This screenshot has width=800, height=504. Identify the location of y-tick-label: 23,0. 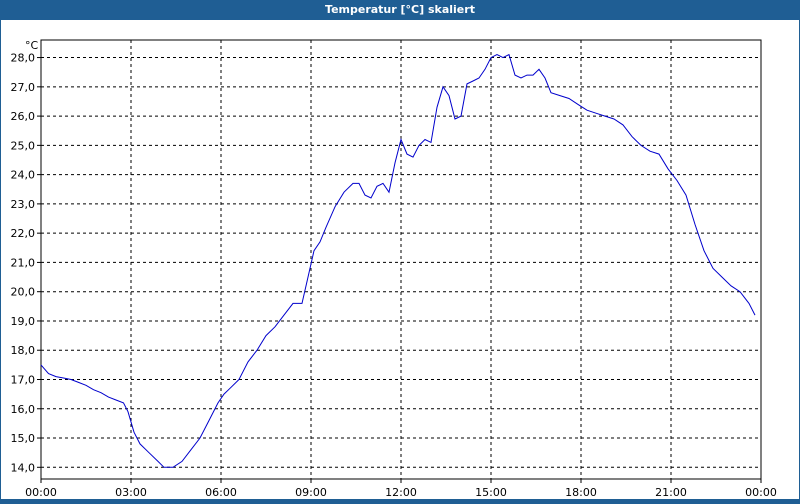
(23, 204).